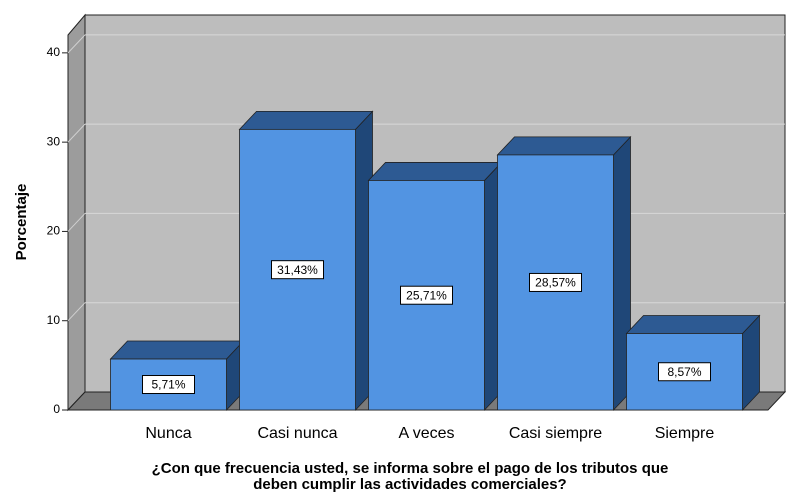  What do you see at coordinates (21, 222) in the screenshot?
I see `y-axis-title: Porcentaje` at bounding box center [21, 222].